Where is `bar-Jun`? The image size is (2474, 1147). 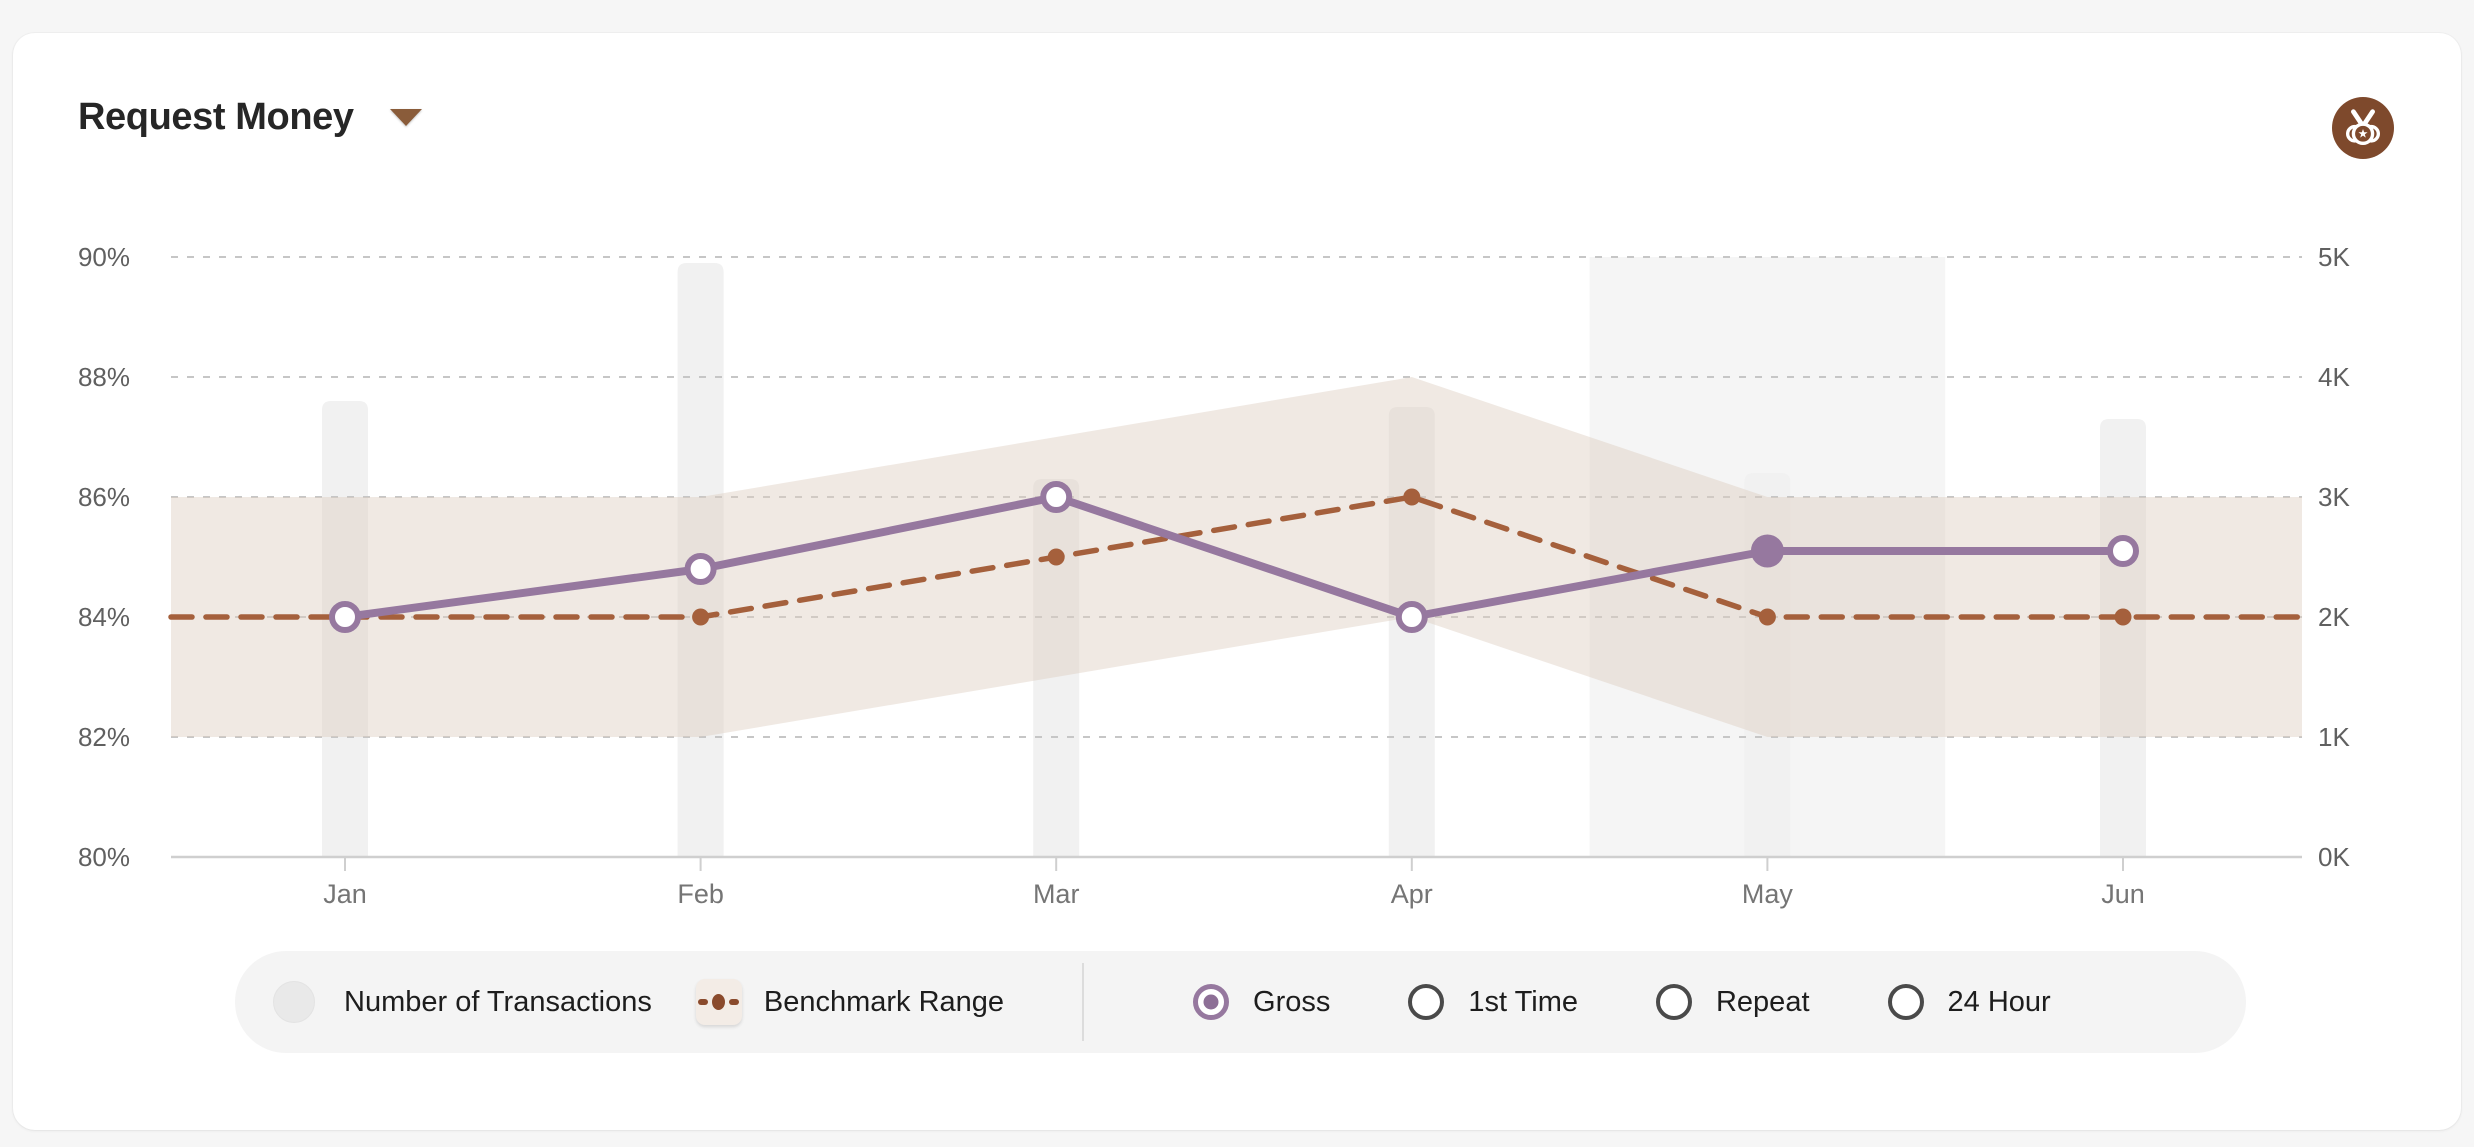
bar-Jun is located at coordinates (2123, 638).